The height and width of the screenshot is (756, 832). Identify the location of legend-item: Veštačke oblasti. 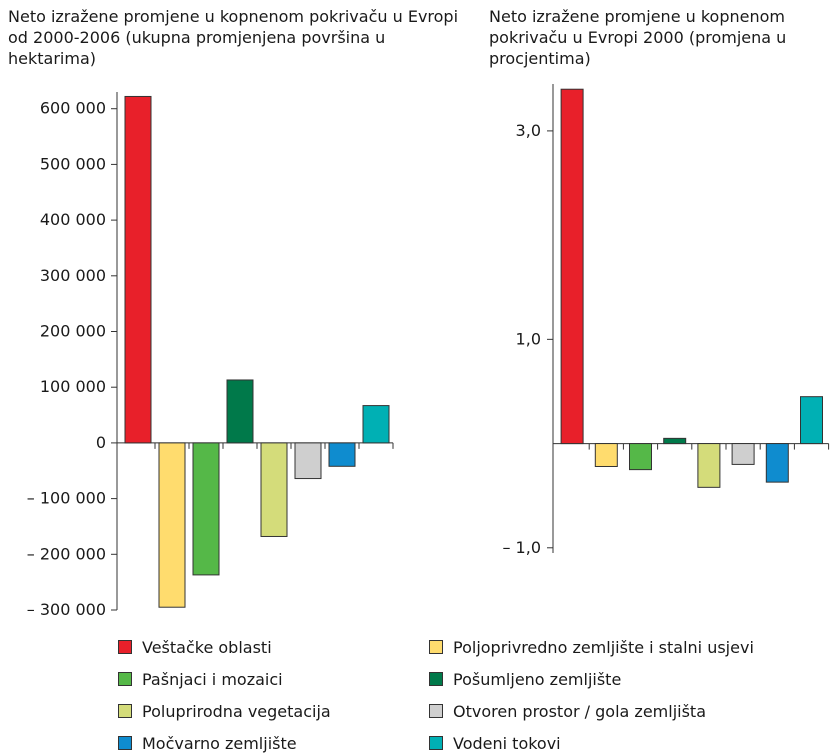
(195, 647).